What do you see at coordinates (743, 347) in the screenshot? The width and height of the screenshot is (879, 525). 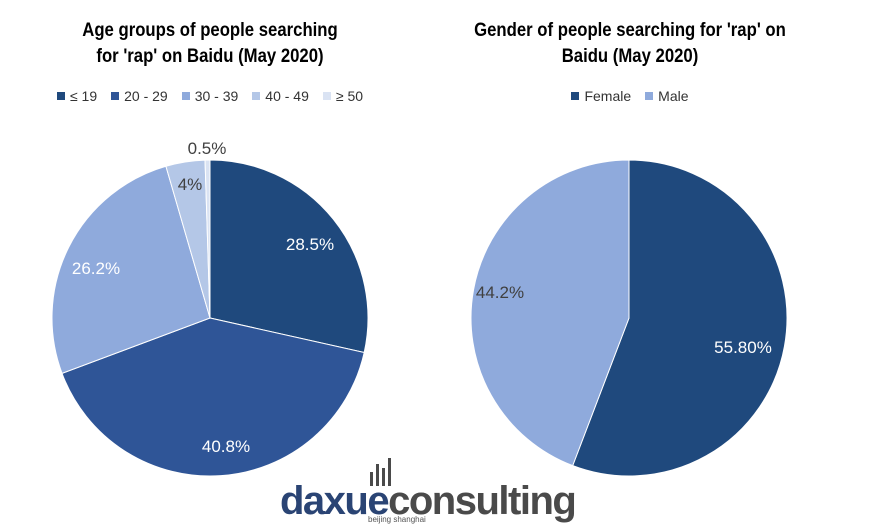 I see `gender-slice-label: 55.80%` at bounding box center [743, 347].